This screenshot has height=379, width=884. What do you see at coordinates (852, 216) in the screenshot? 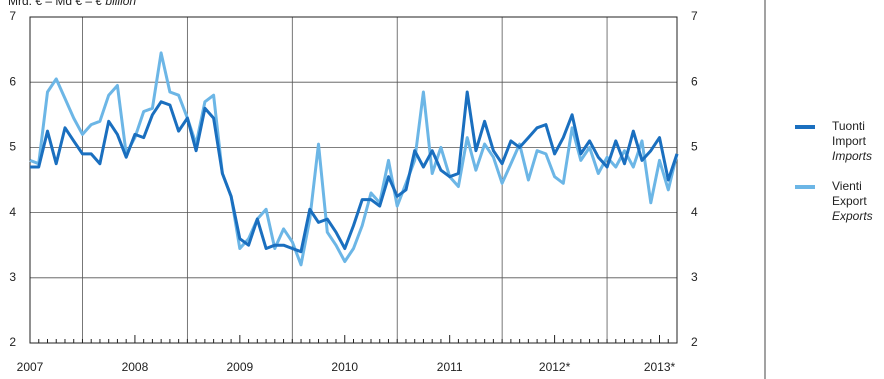
I see `legend-label: Exports` at bounding box center [852, 216].